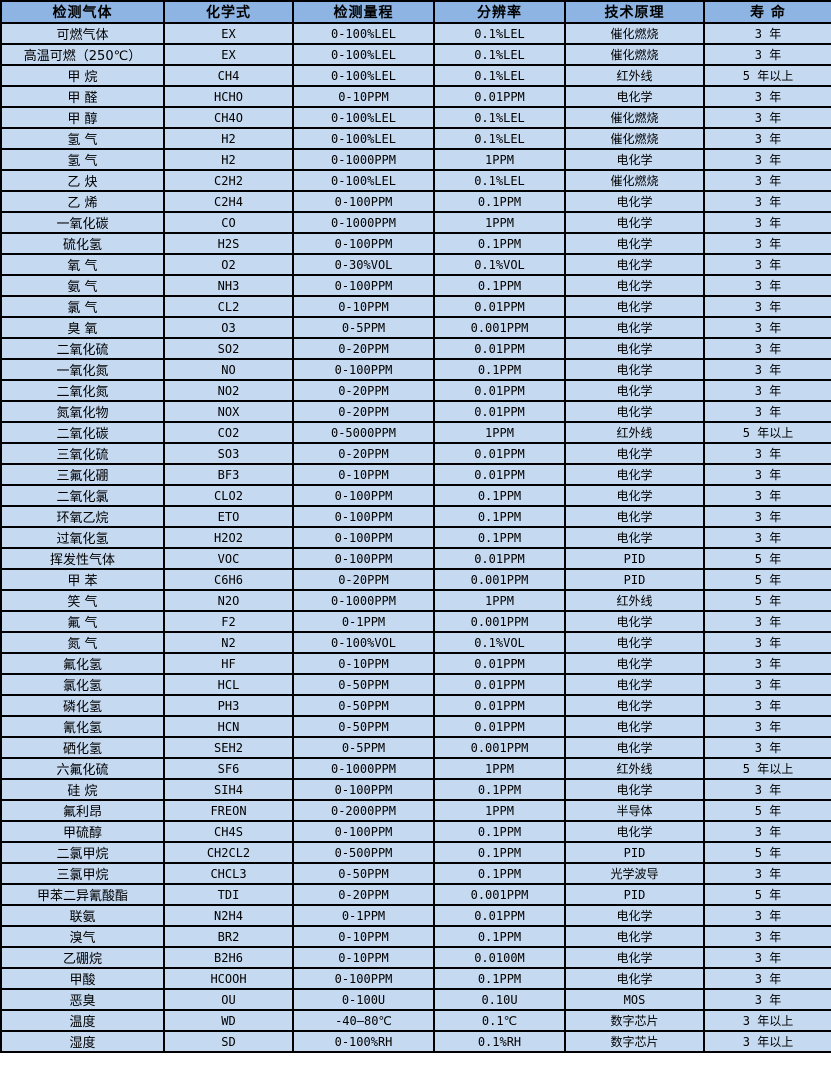 The image size is (831, 1075). I want to click on cell-formula: SO3, so click(228, 453).